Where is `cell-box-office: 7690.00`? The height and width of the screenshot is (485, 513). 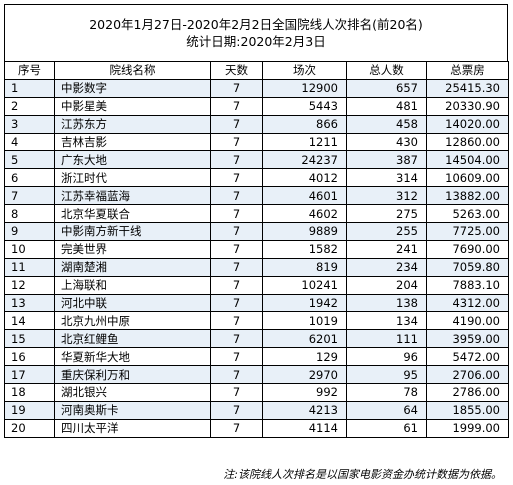
cell-box-office: 7690.00 is located at coordinates (467, 249).